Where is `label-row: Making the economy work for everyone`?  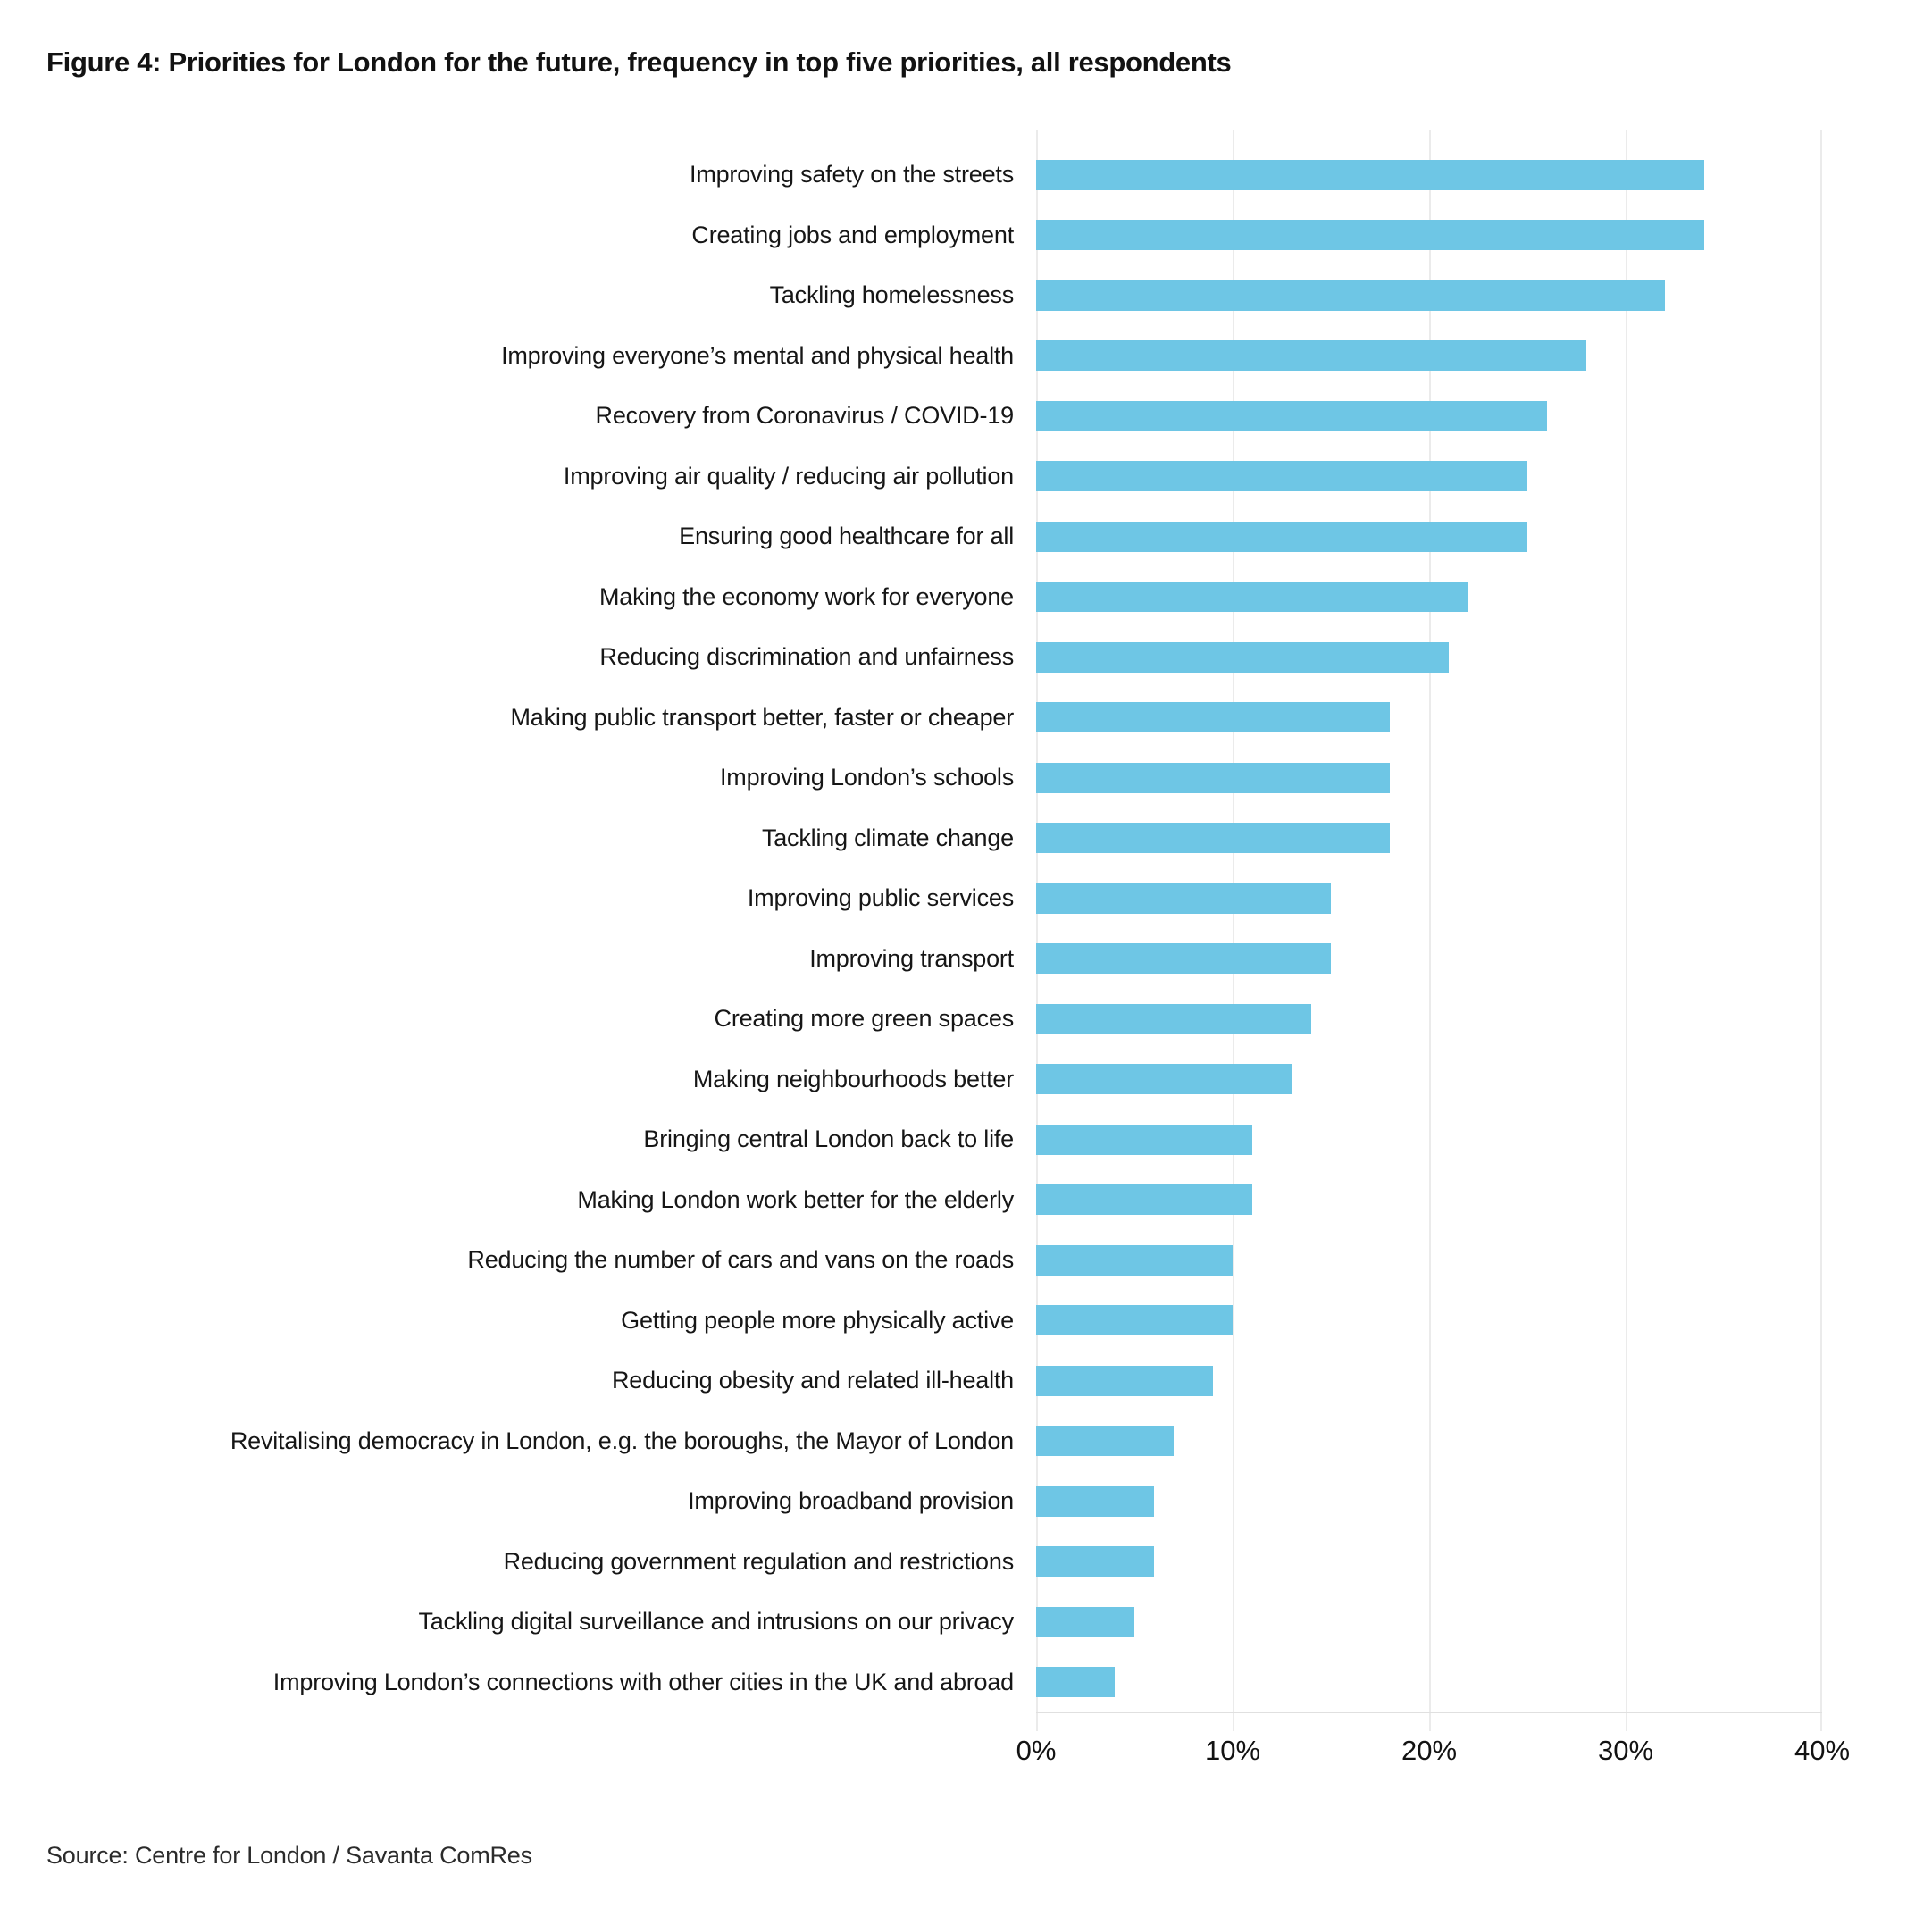
label-row: Making the economy work for everyone is located at coordinates (507, 597).